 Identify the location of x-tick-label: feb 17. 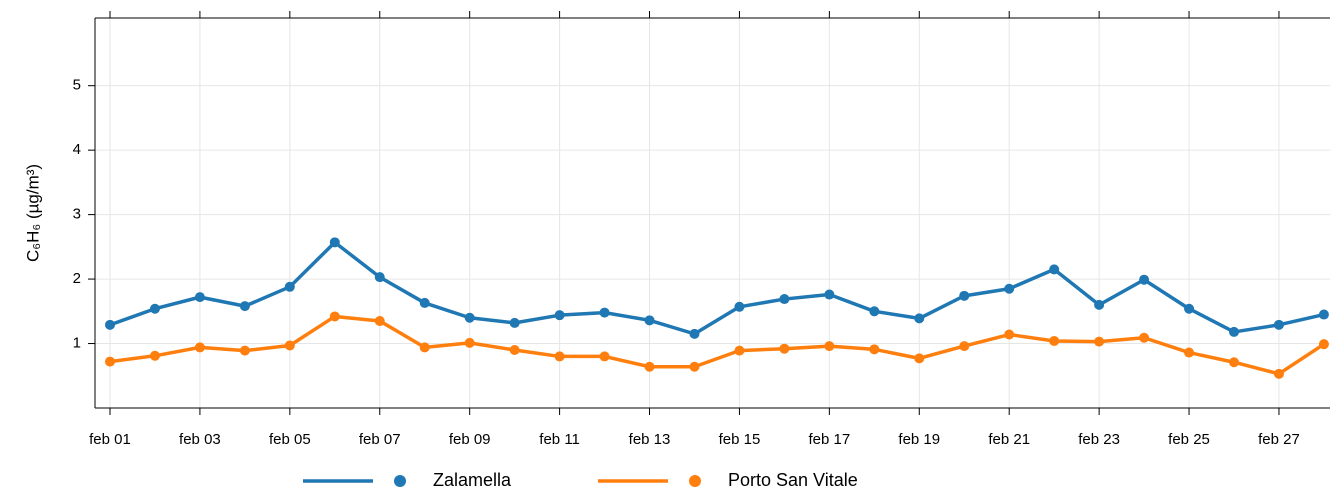
(830, 439).